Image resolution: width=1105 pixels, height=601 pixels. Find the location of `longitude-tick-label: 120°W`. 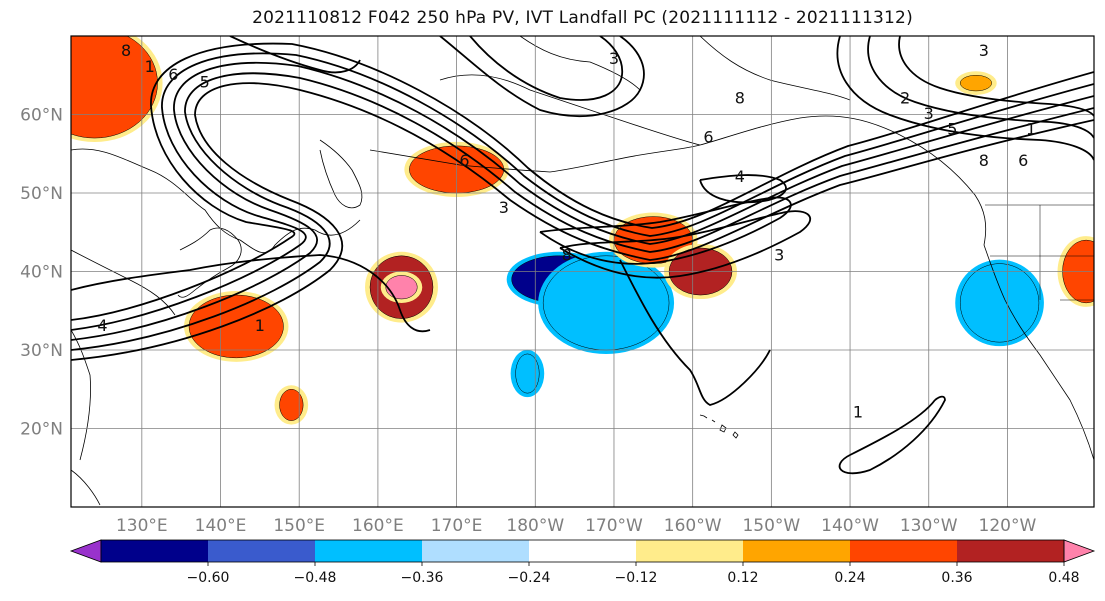

longitude-tick-label: 120°W is located at coordinates (1008, 526).